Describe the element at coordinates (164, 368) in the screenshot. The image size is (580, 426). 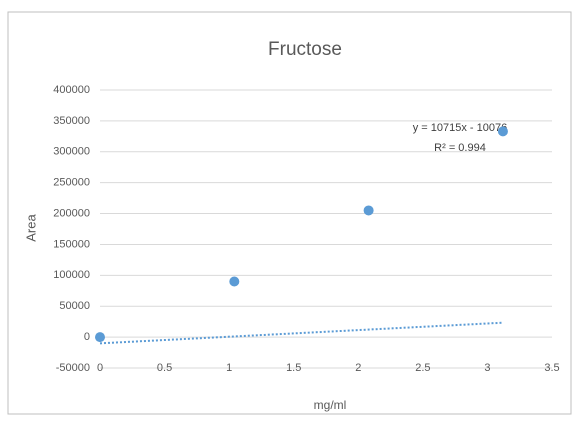
I see `x-tick-label: 0.5` at that location.